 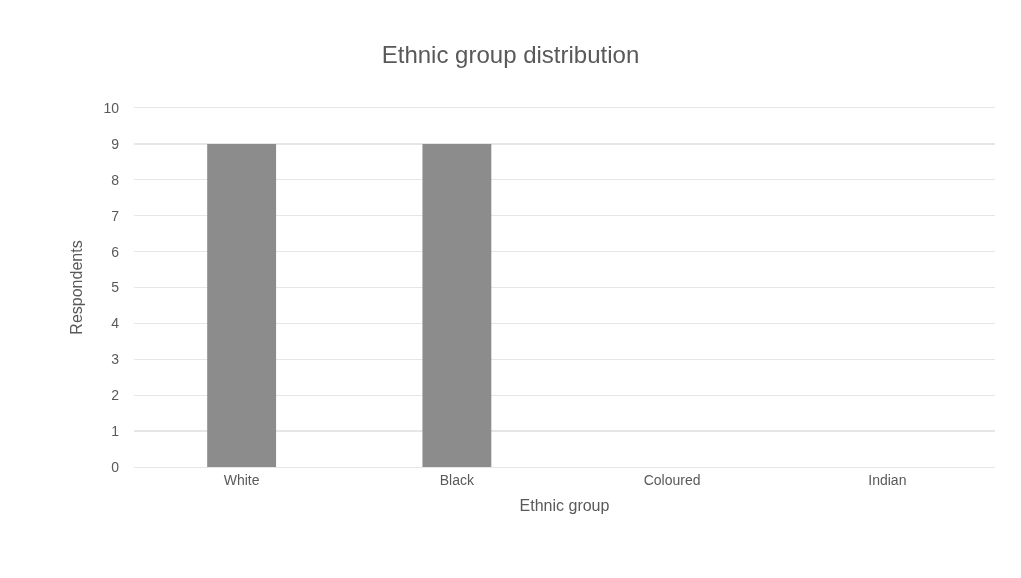 What do you see at coordinates (457, 480) in the screenshot?
I see `x-tick-label: Black` at bounding box center [457, 480].